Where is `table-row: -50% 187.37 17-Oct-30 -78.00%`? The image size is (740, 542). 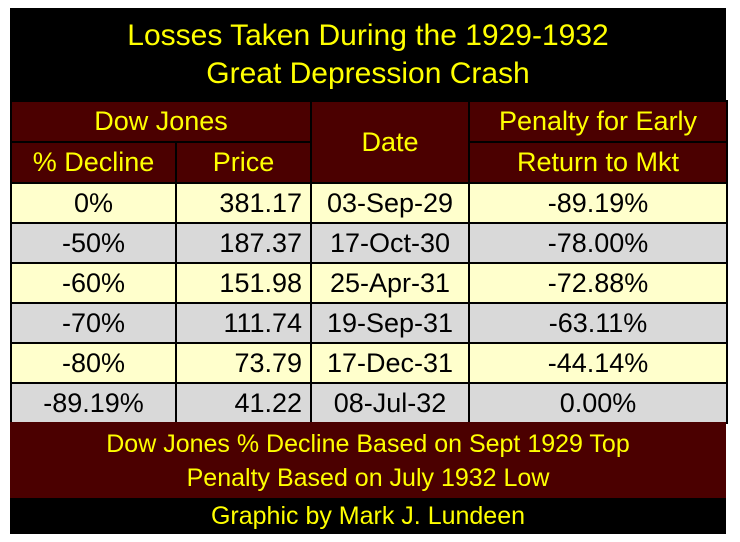 table-row: -50% 187.37 17-Oct-30 -78.00% is located at coordinates (369, 243).